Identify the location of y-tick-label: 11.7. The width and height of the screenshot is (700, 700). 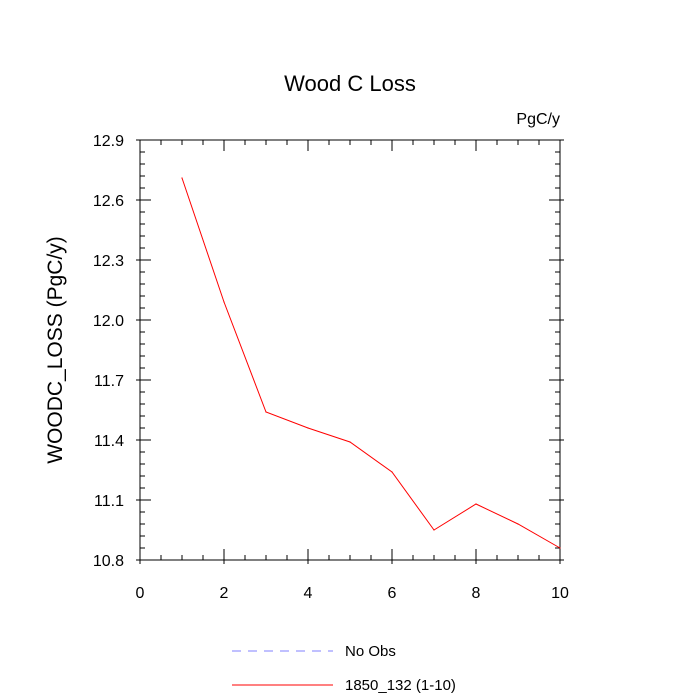
(109, 381).